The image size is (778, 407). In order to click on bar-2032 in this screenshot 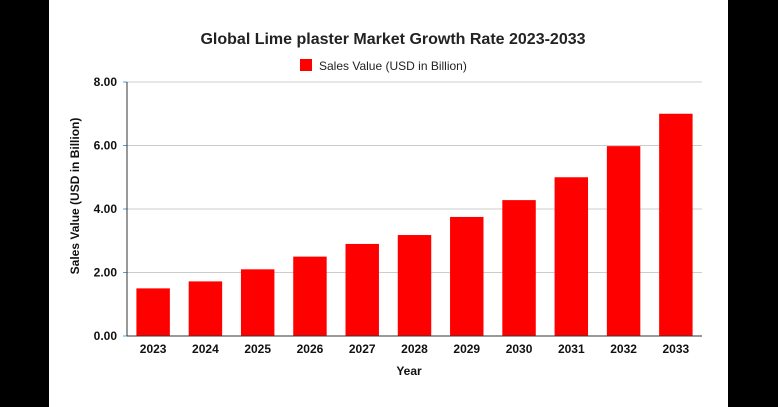, I will do `click(623, 241)`.